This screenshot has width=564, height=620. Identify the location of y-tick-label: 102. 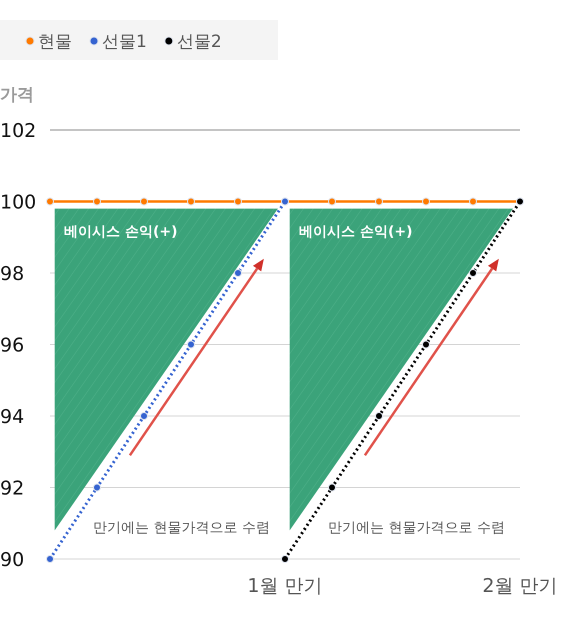
(18, 131).